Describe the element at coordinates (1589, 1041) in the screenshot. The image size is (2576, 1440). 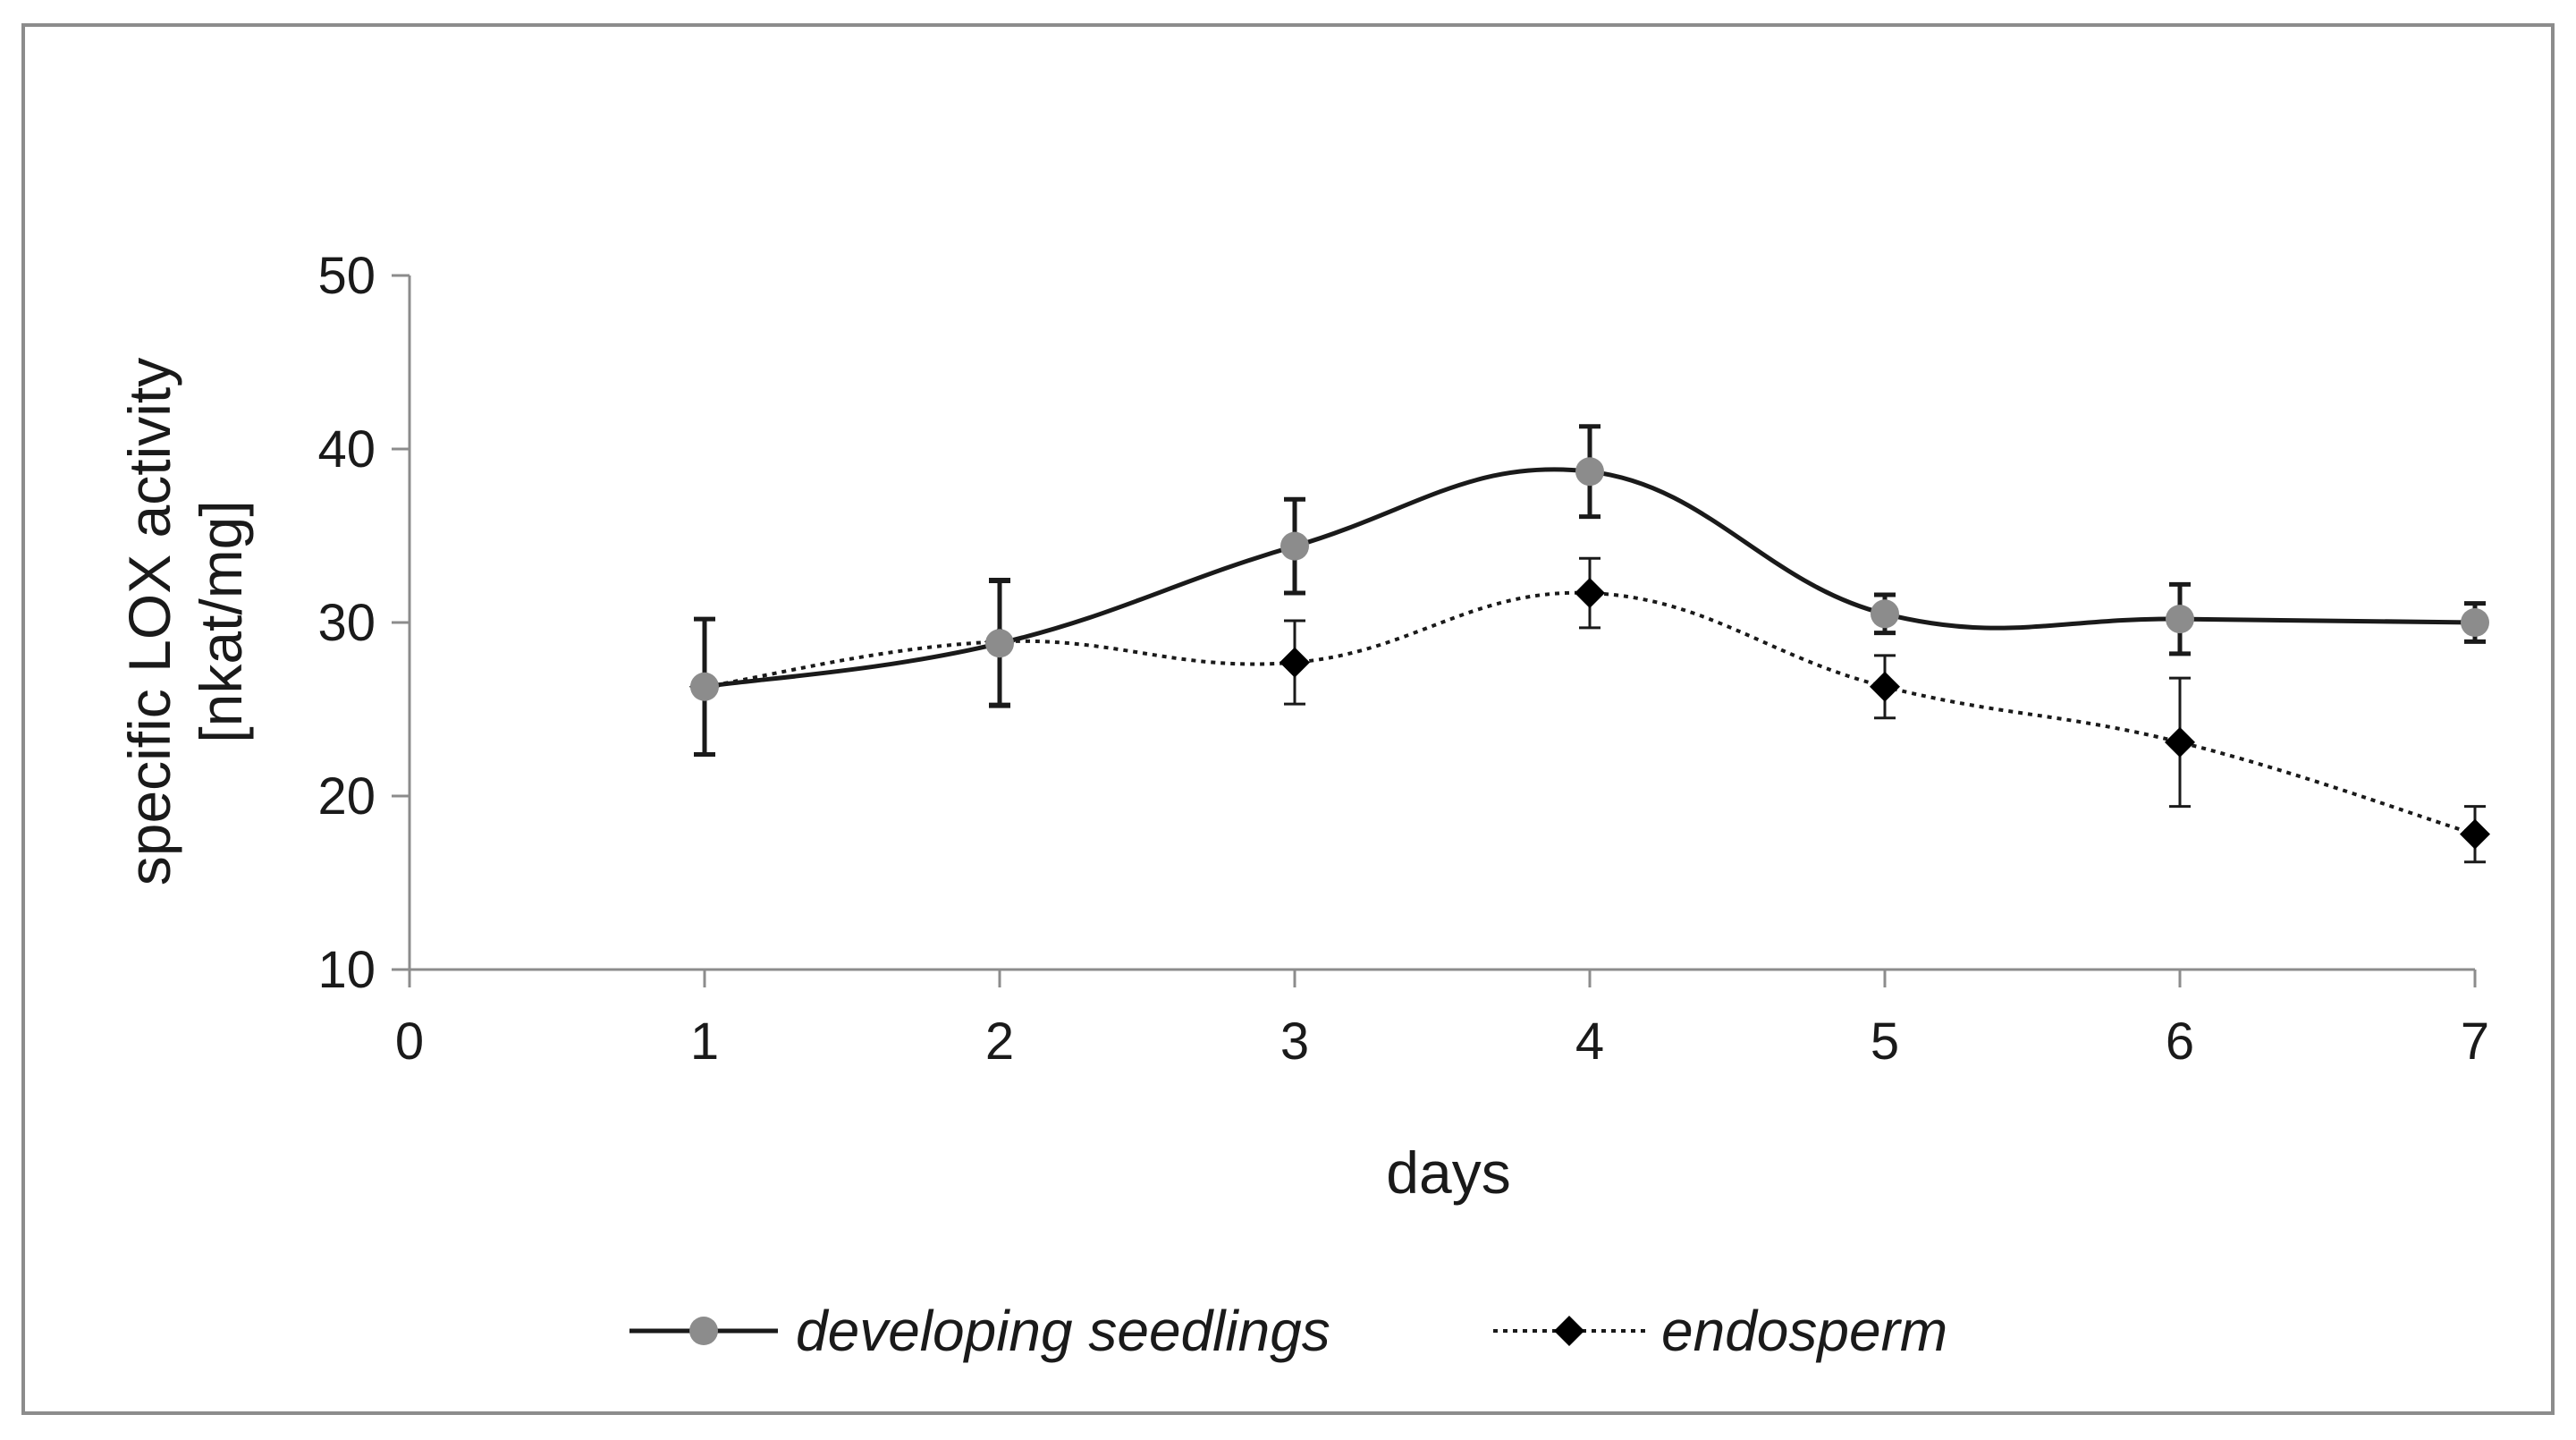
I see `x-tick-label: 4` at that location.